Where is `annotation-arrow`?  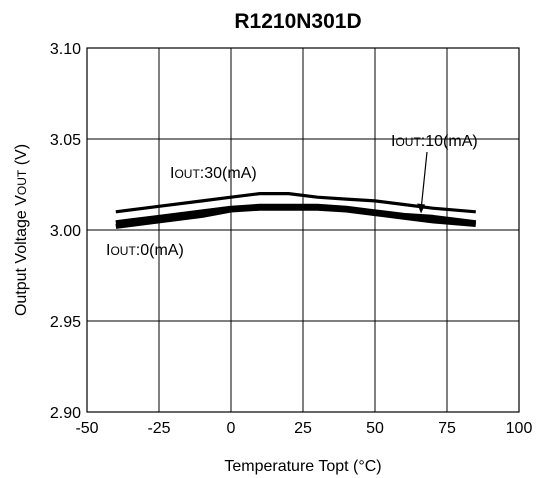
annotation-arrow is located at coordinates (422, 182).